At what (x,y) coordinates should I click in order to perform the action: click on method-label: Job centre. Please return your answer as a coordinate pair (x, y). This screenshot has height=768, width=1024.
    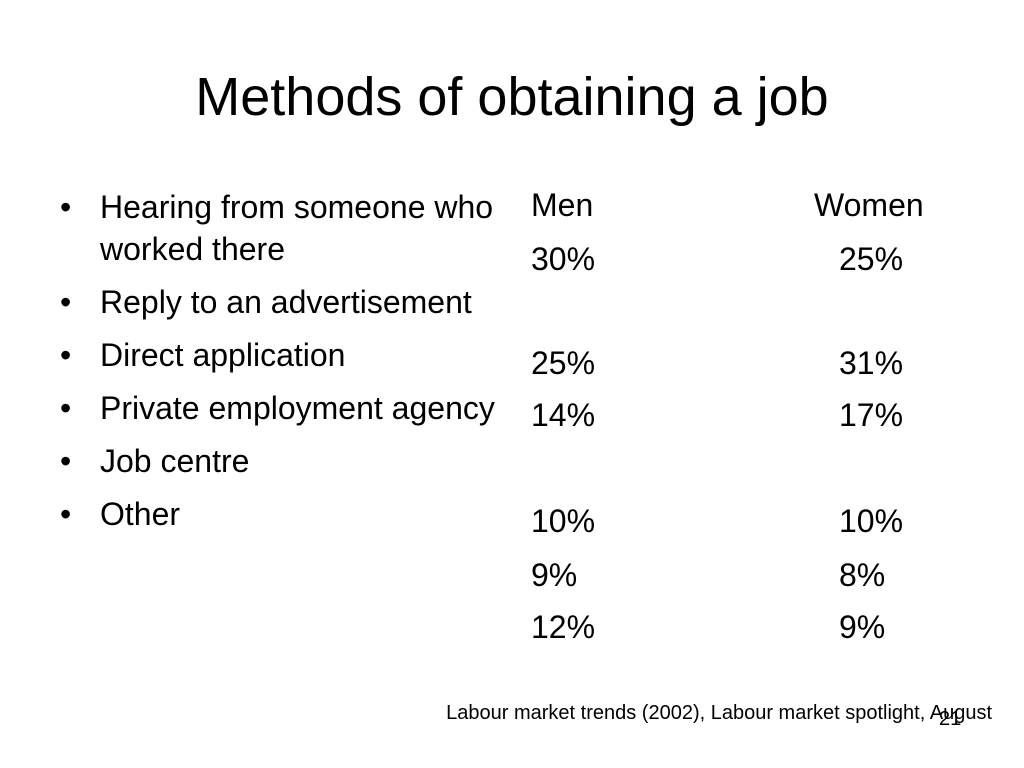
    Looking at the image, I should click on (175, 461).